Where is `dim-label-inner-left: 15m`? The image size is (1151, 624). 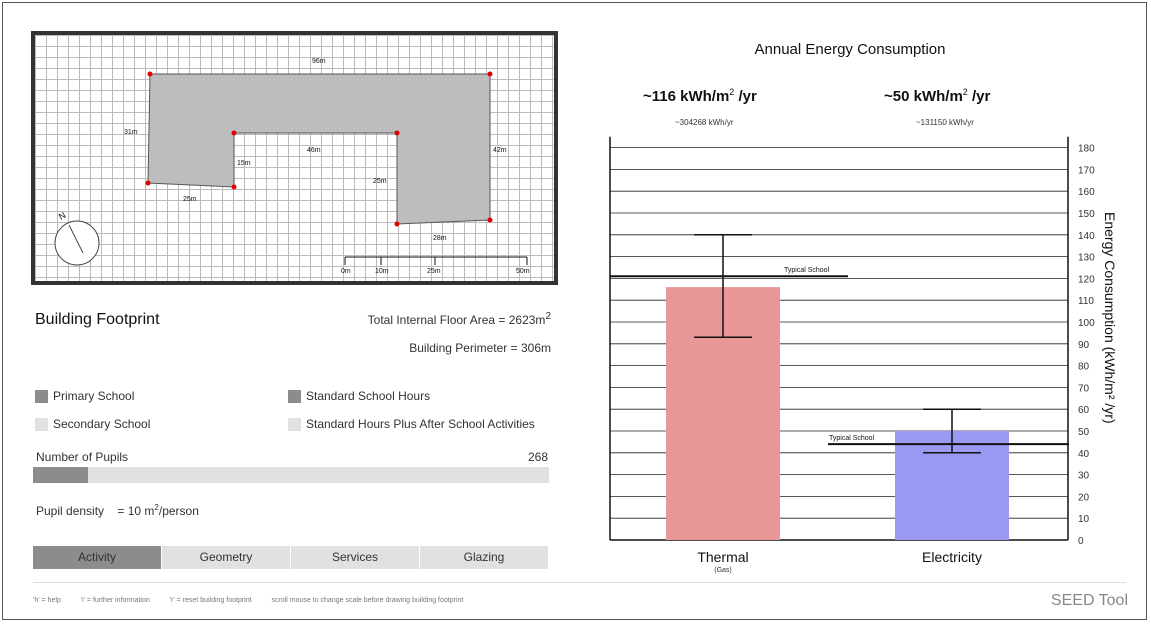
dim-label-inner-left: 15m is located at coordinates (244, 163).